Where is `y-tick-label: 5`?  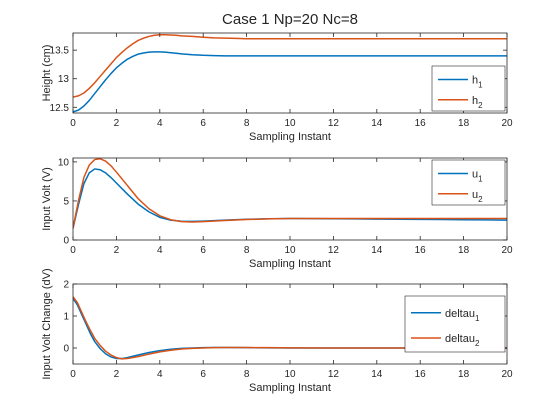 y-tick-label: 5 is located at coordinates (66, 201).